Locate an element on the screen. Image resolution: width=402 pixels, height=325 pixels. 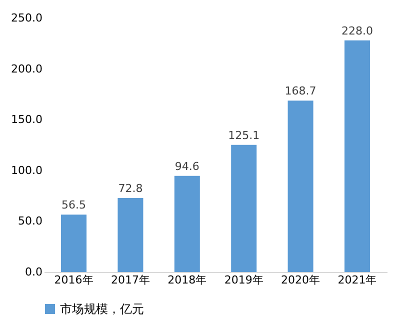
legend-label: 市场规模，亿元 is located at coordinates (102, 309).